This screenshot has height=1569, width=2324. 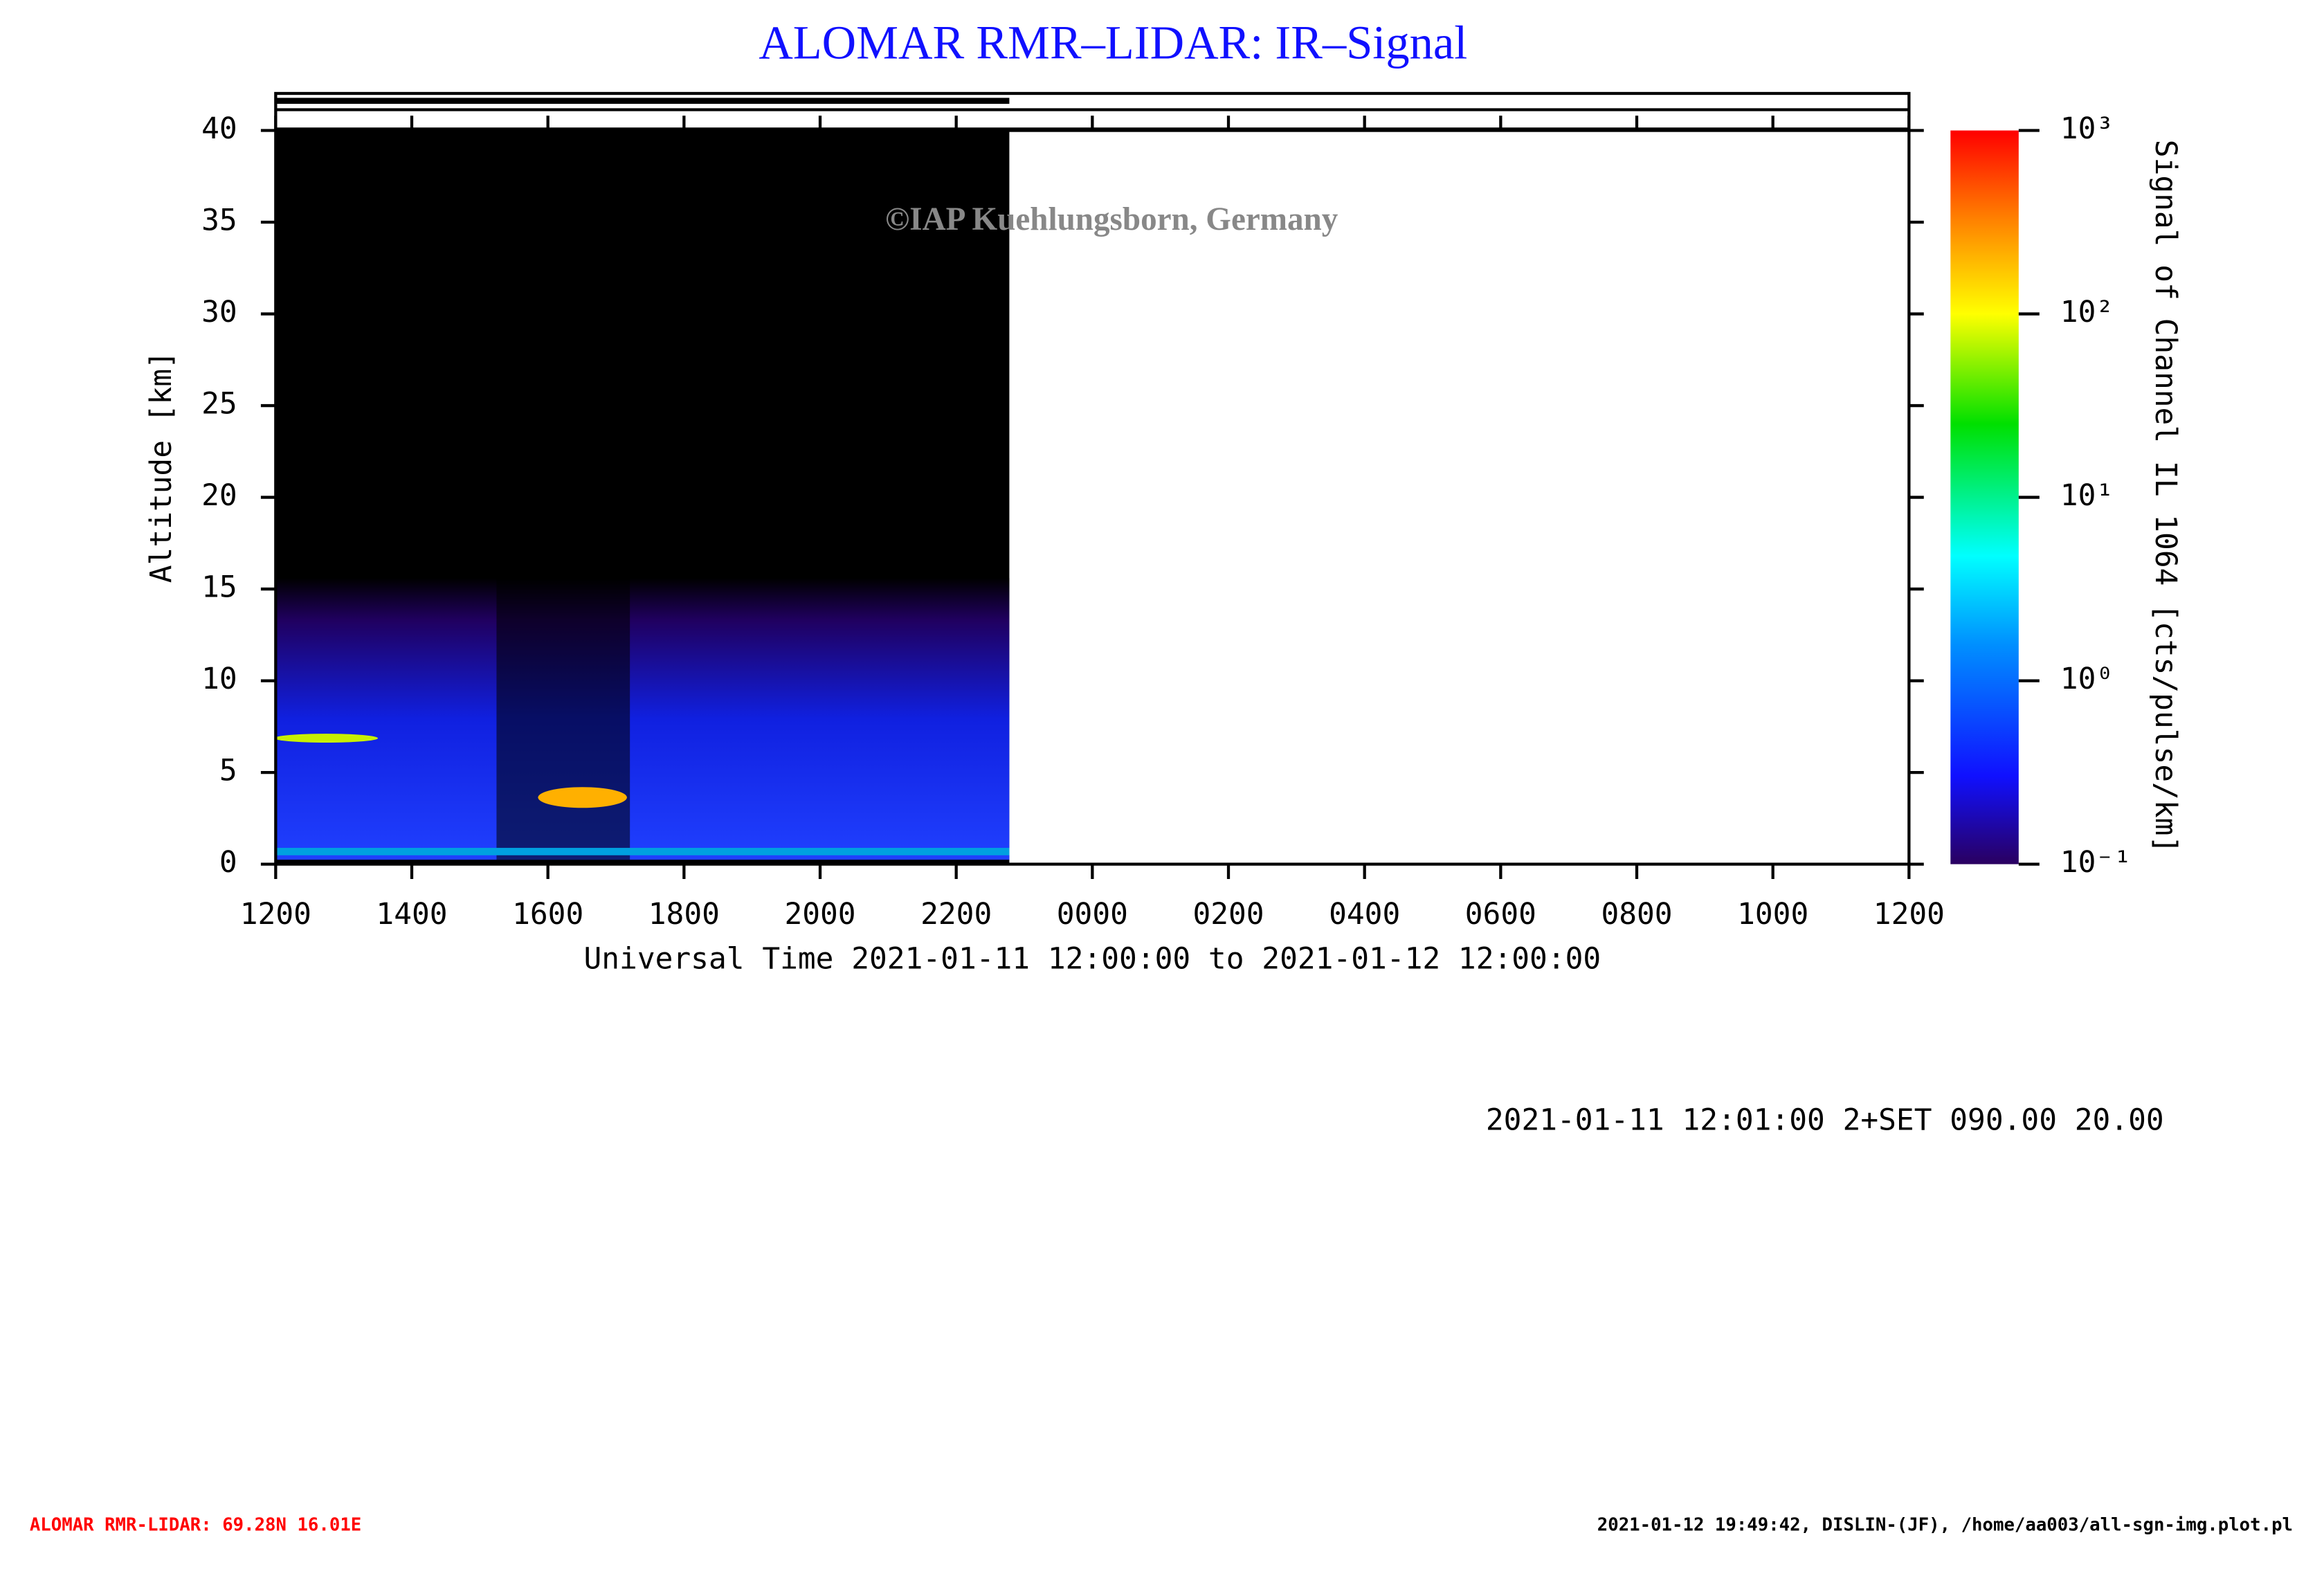 What do you see at coordinates (228, 862) in the screenshot?
I see `y-tick-label: 0` at bounding box center [228, 862].